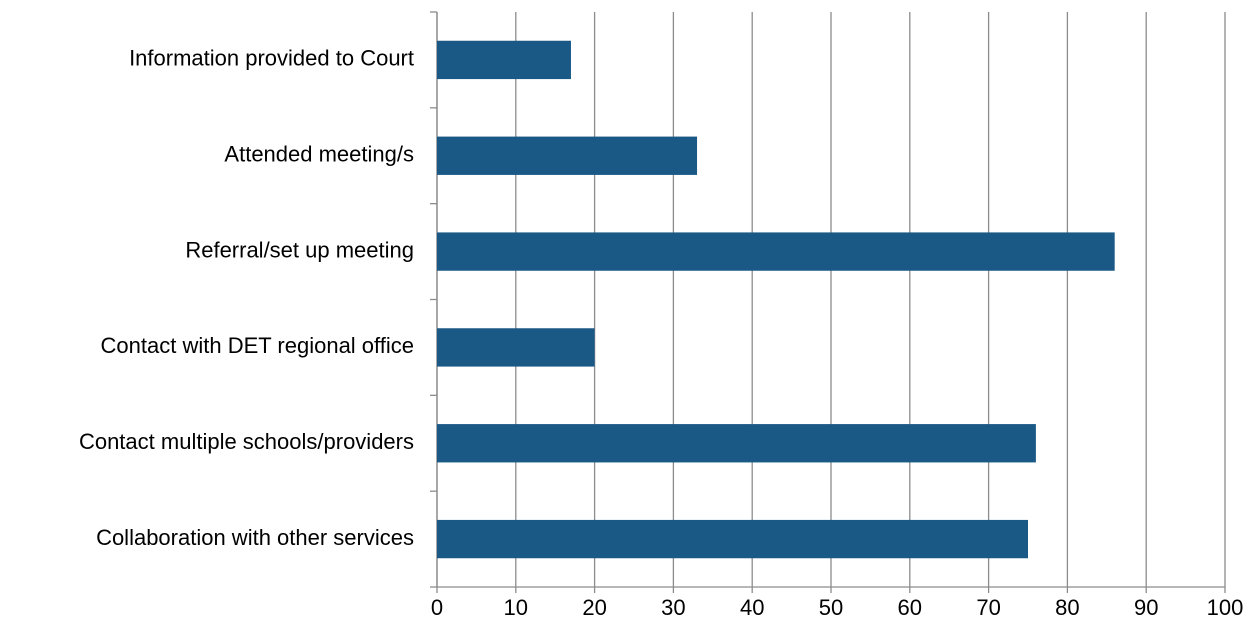 Image resolution: width=1248 pixels, height=628 pixels. What do you see at coordinates (1225, 607) in the screenshot?
I see `x-tick-label: 100` at bounding box center [1225, 607].